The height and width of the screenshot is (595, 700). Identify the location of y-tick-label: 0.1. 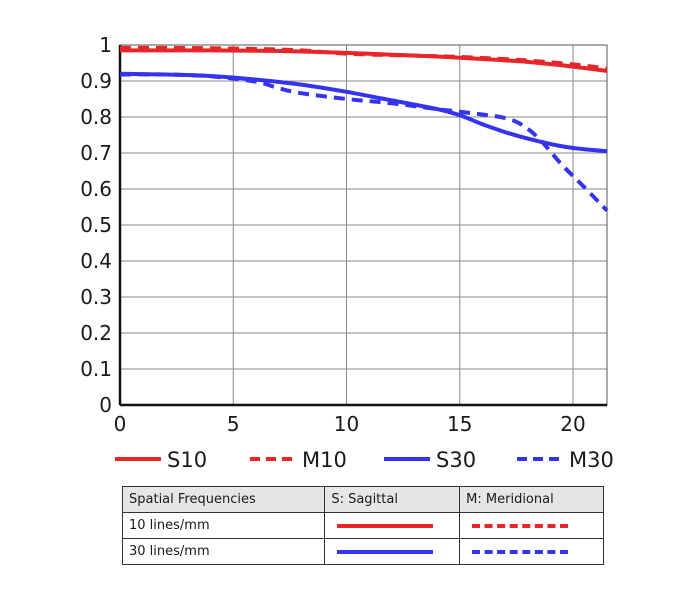
(96, 369).